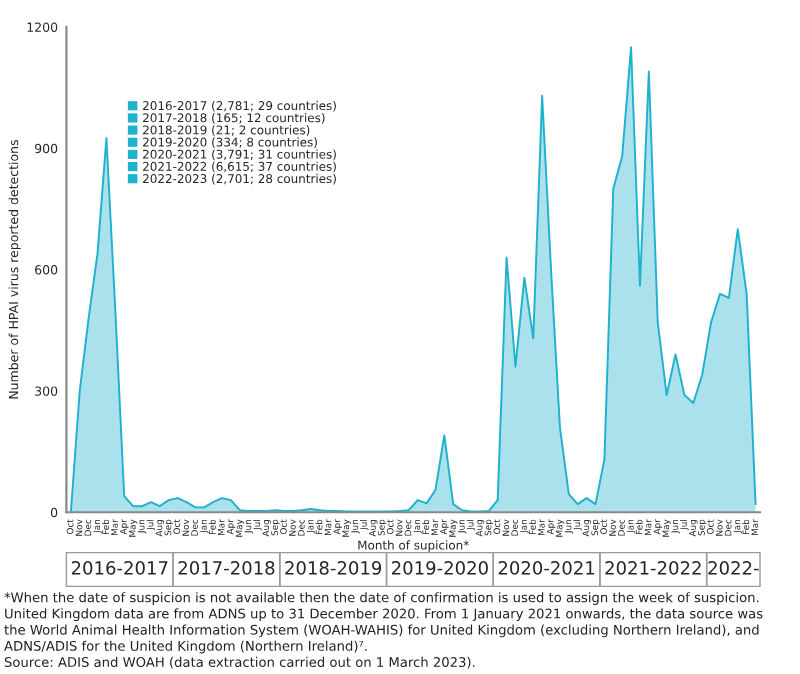  What do you see at coordinates (546, 568) in the screenshot?
I see `text: 2020-2021` at bounding box center [546, 568].